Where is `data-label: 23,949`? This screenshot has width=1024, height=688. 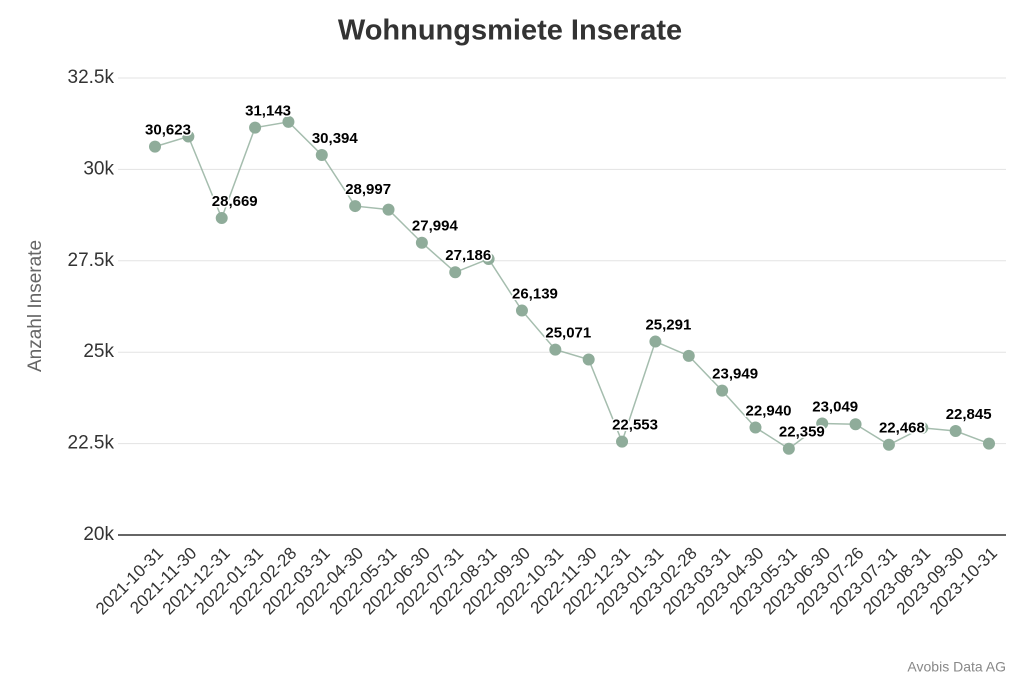
data-label: 23,949 is located at coordinates (735, 374).